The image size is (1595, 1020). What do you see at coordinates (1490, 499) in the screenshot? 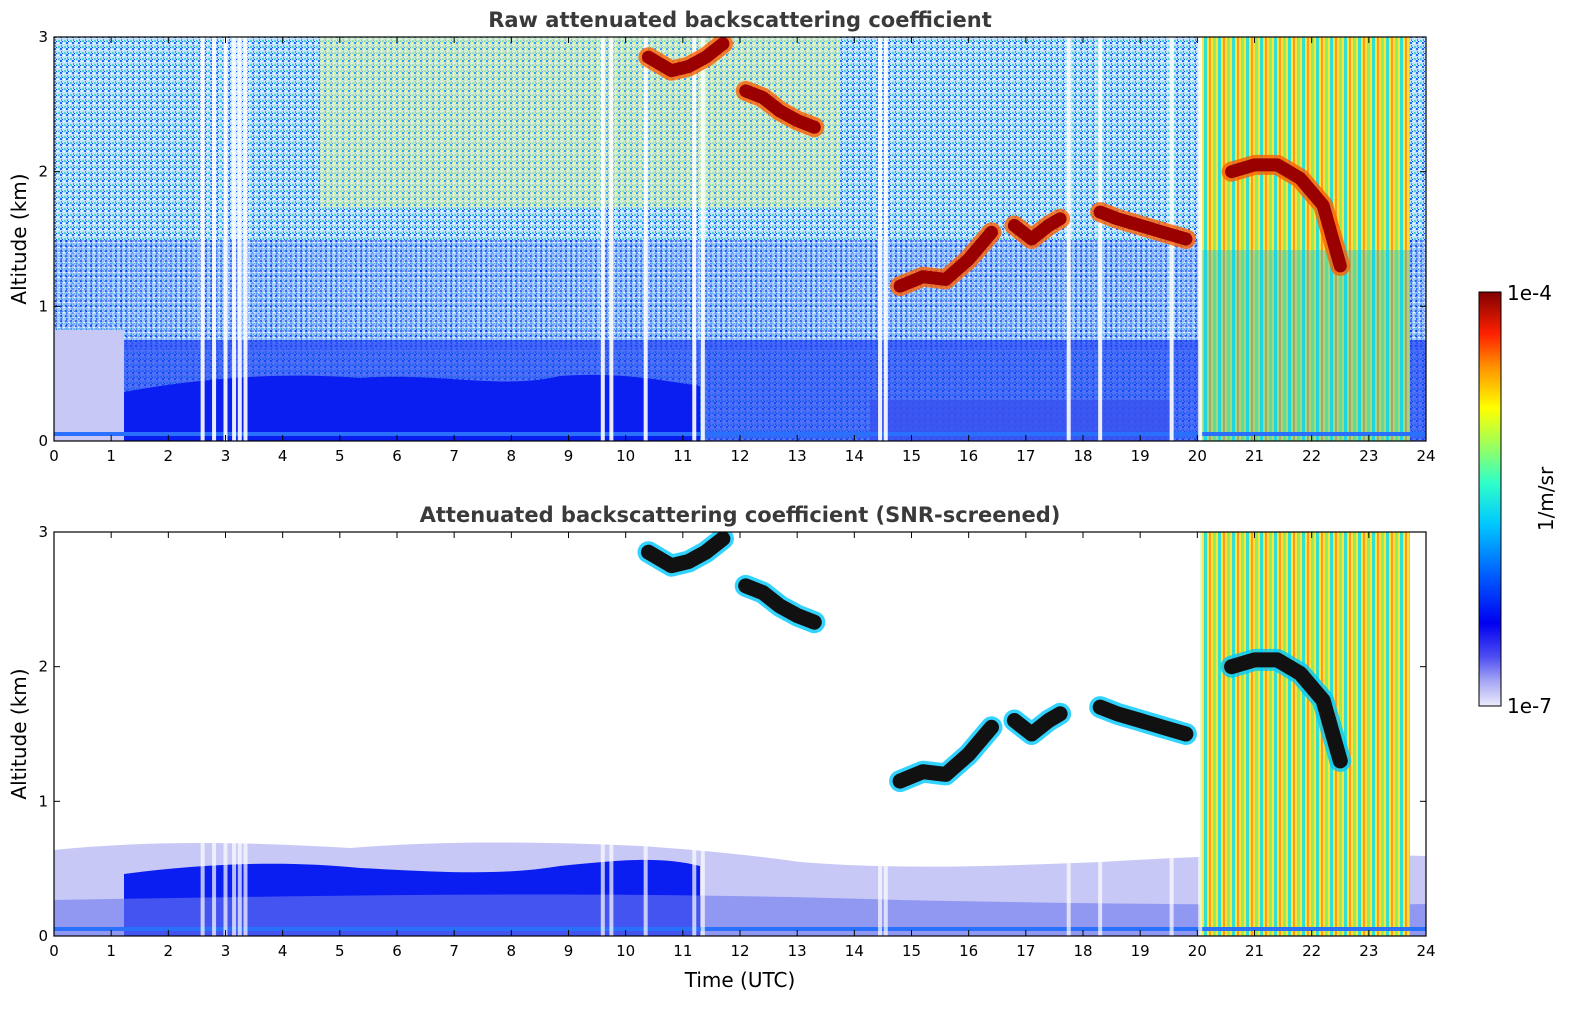
I see `colorbar-gradient` at bounding box center [1490, 499].